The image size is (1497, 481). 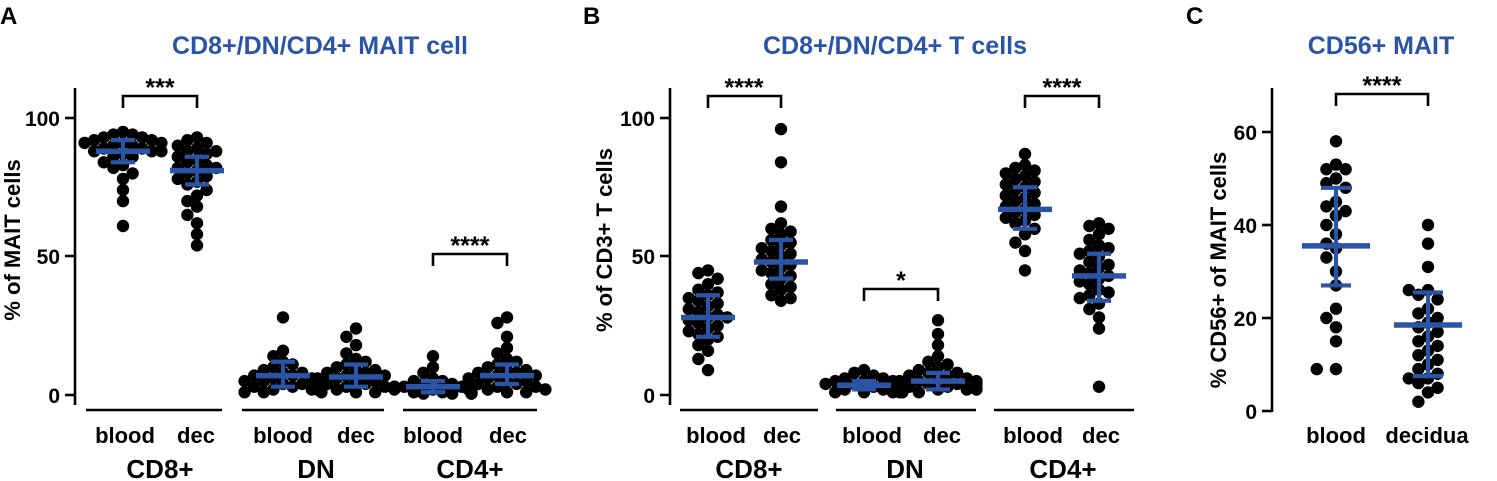 I want to click on panel-b-cd8-sig-stars: ****, so click(x=744, y=88).